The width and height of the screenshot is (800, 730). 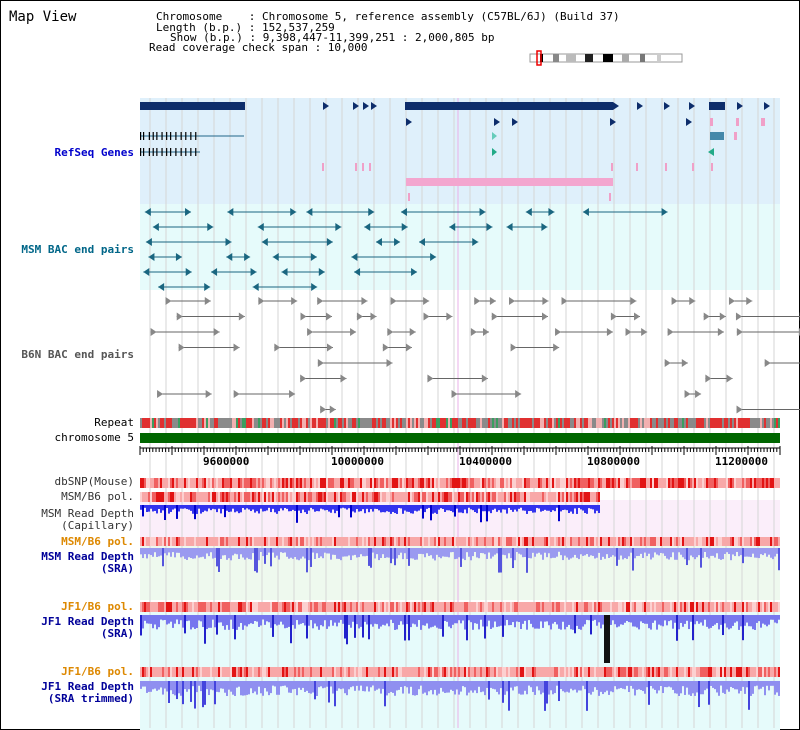 What do you see at coordinates (97, 541) in the screenshot?
I see `msm-b6-pol-label-2: MSM/B6 pol.` at bounding box center [97, 541].